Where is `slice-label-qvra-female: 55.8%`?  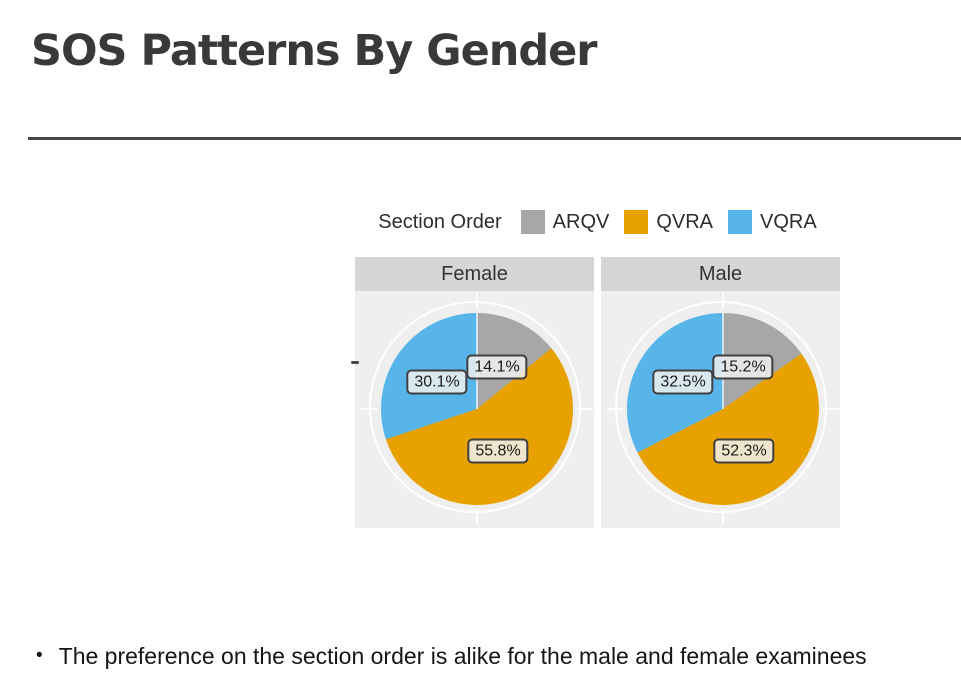 slice-label-qvra-female: 55.8% is located at coordinates (498, 451).